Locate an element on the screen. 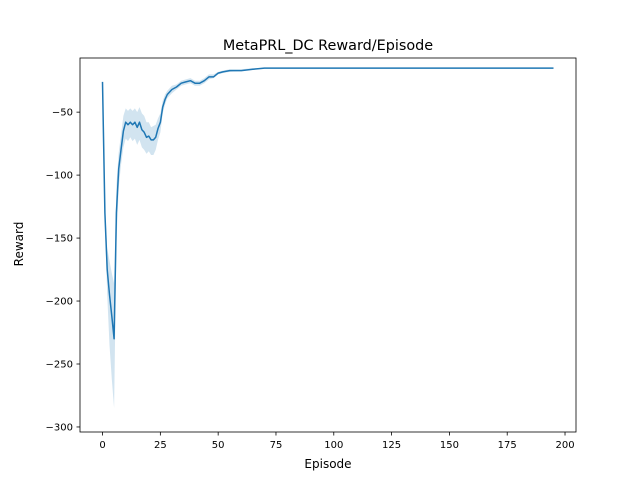 This screenshot has height=480, width=640. x-tick-label: 50 is located at coordinates (218, 445).